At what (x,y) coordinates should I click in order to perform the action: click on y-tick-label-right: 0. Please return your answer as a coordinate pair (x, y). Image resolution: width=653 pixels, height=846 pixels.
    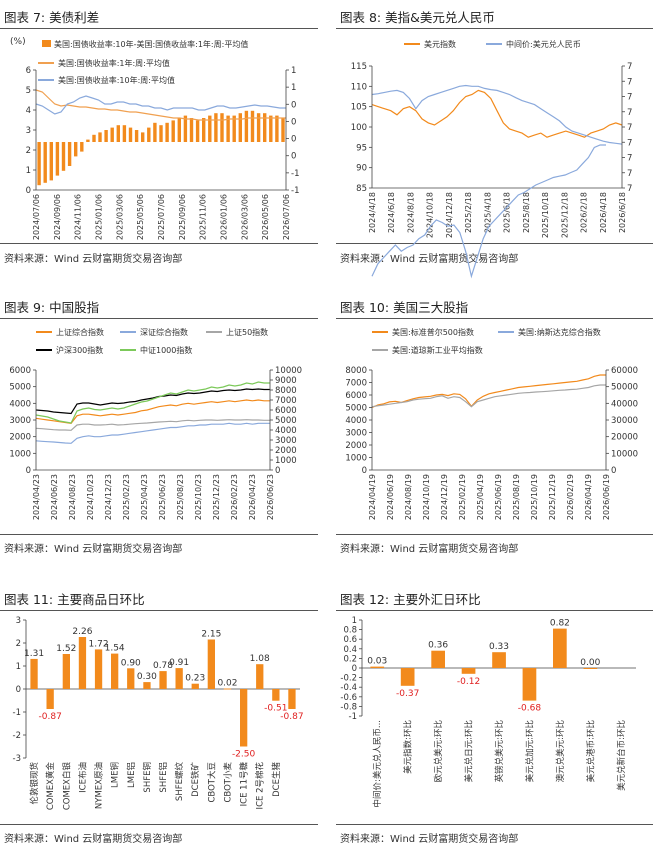
    Looking at the image, I should click on (293, 140).